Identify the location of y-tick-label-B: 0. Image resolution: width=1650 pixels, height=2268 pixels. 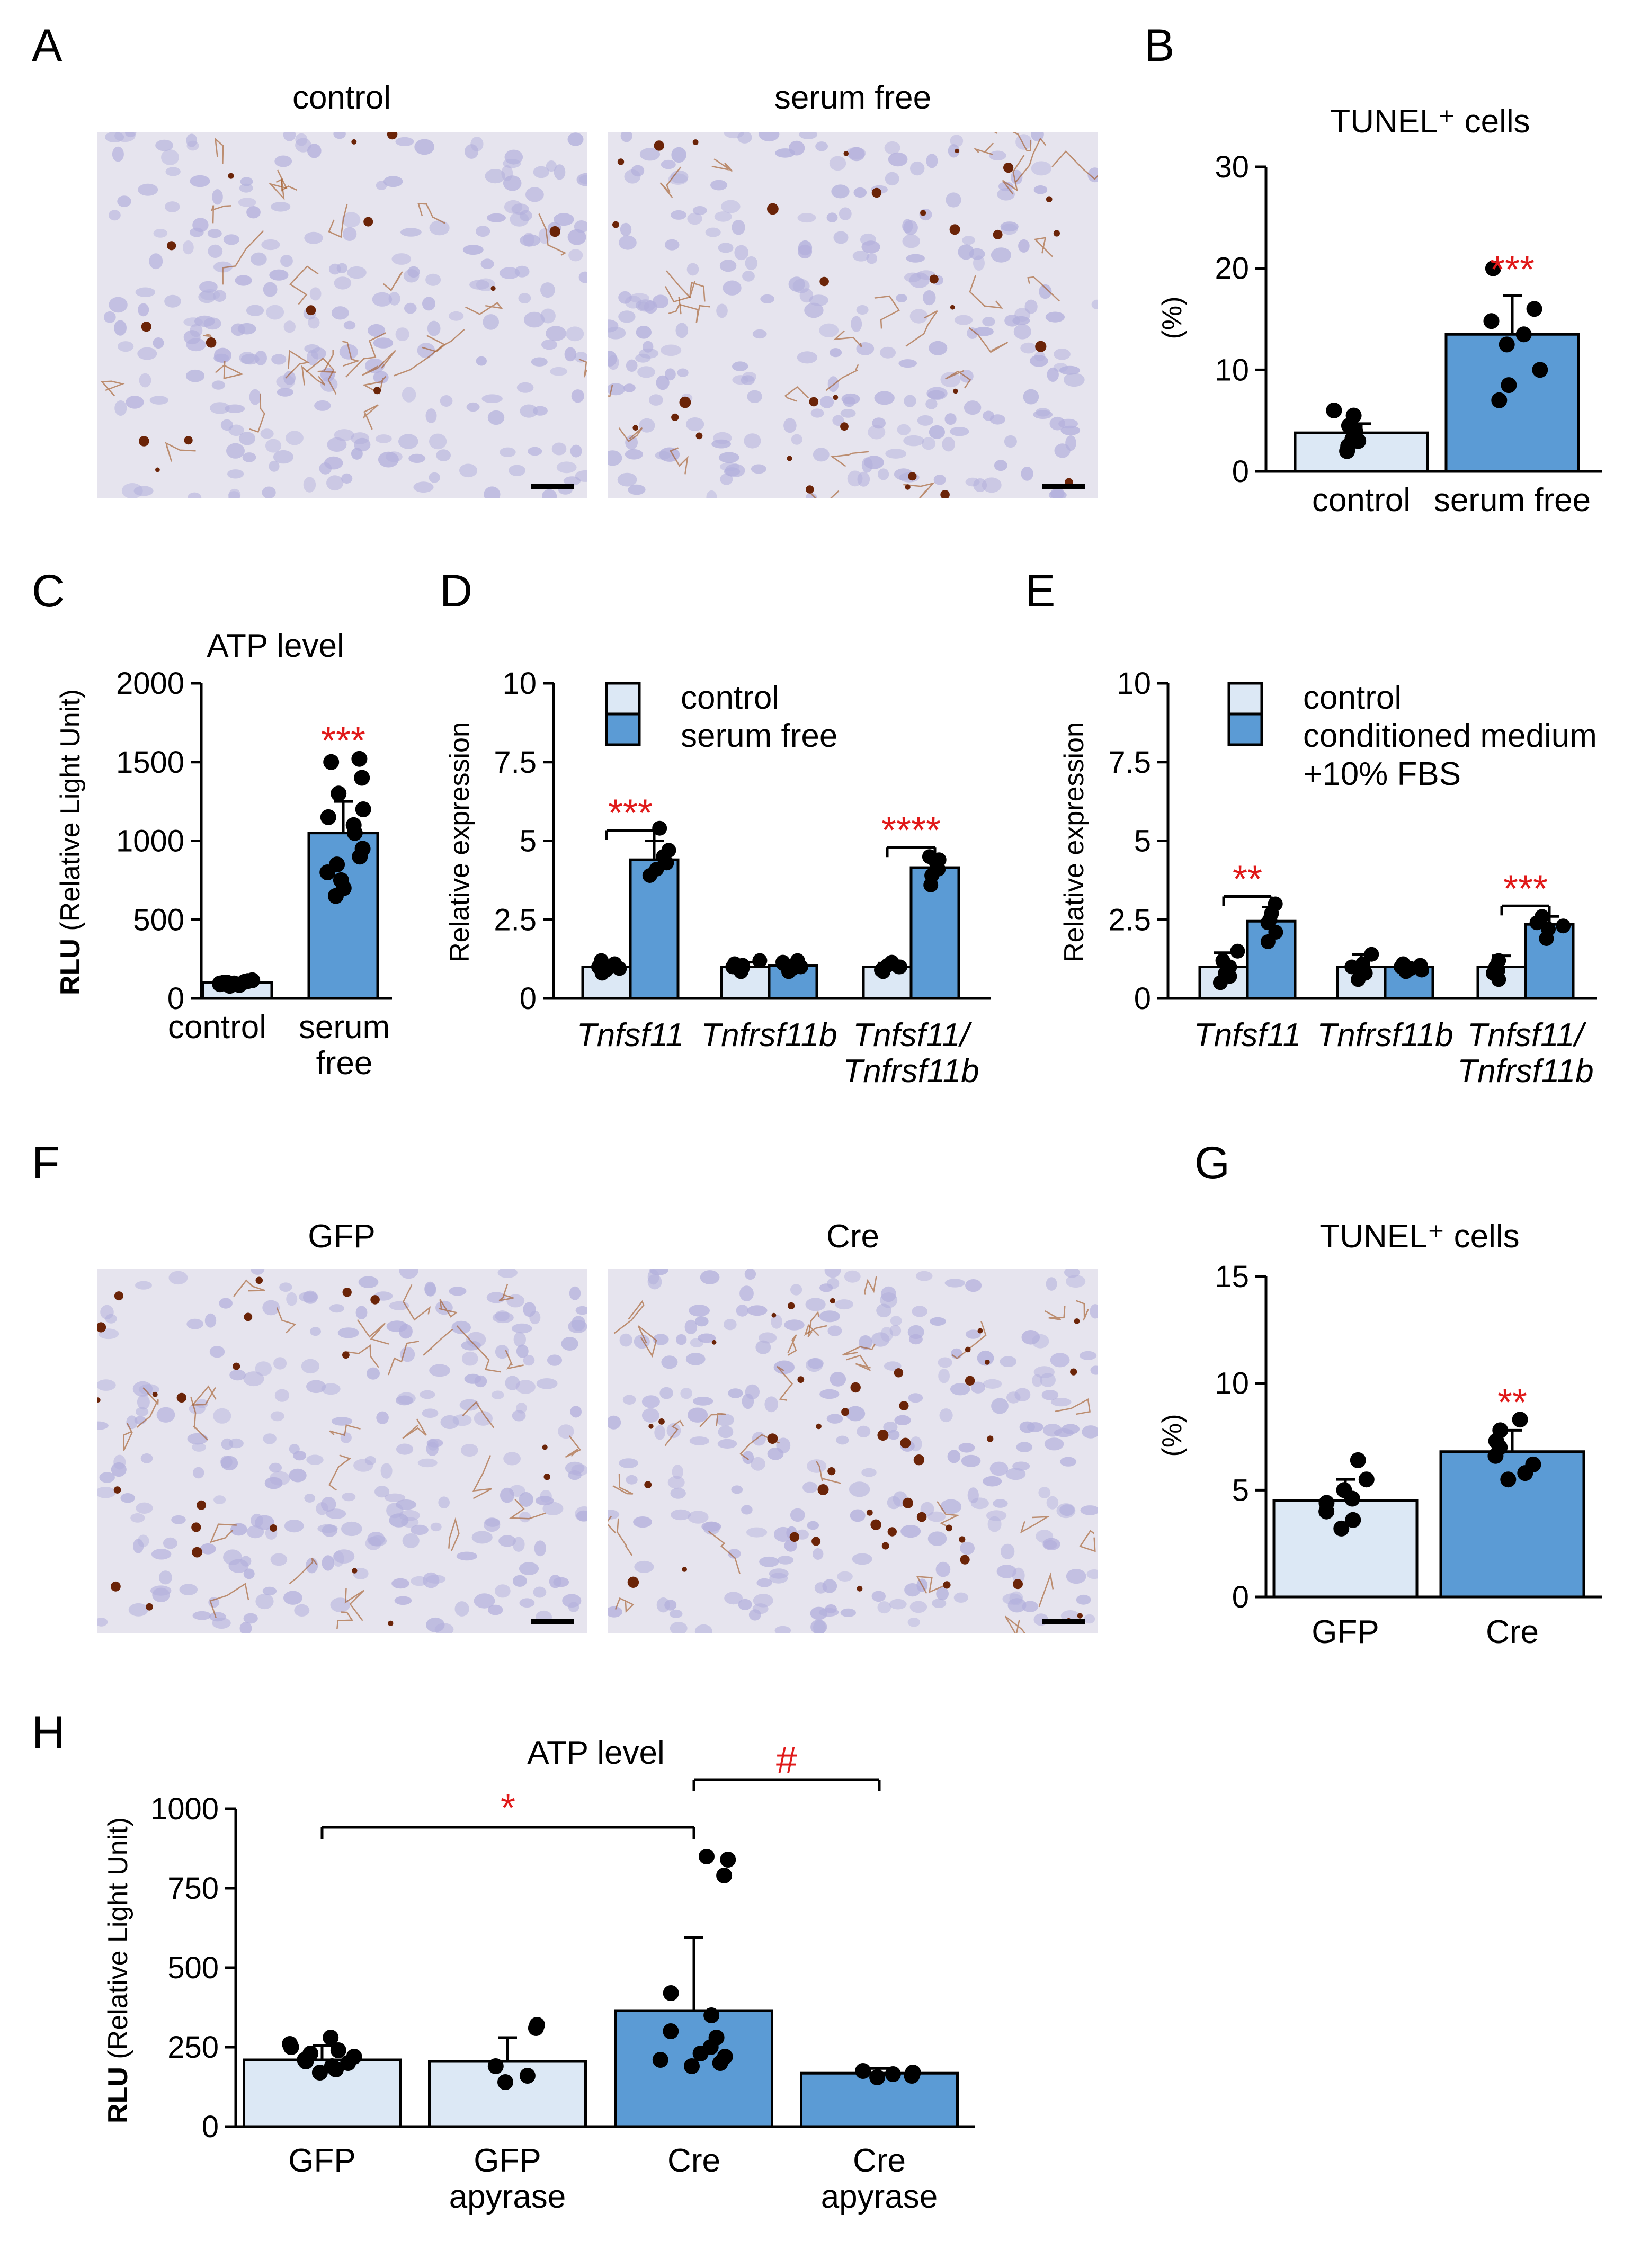
(1240, 472).